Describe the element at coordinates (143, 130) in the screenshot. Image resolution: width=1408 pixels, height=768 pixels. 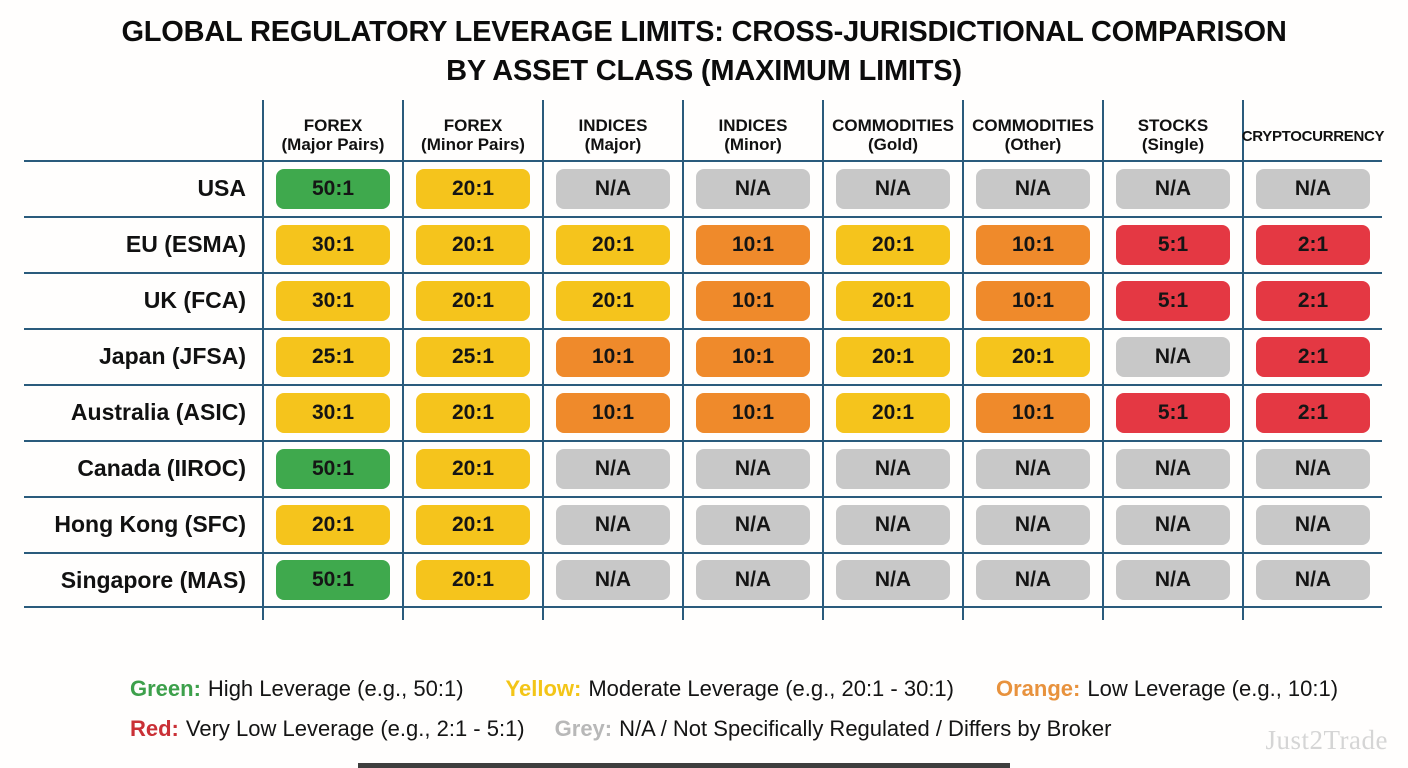
I see `table-corner` at that location.